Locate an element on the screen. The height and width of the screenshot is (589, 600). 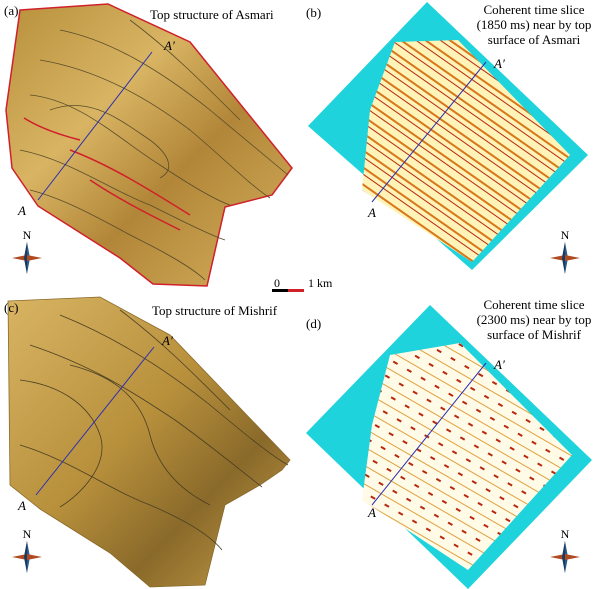
scale-bar: 0 1 km is located at coordinates (303, 288).